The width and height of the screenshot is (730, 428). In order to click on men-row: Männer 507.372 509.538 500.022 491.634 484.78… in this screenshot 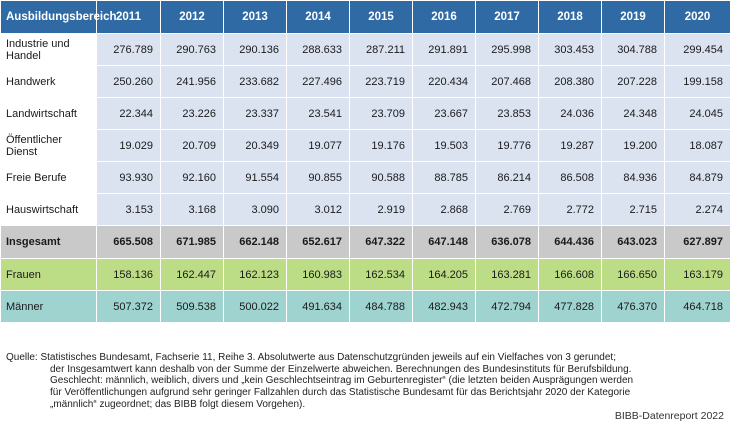, I will do `click(365, 306)`.